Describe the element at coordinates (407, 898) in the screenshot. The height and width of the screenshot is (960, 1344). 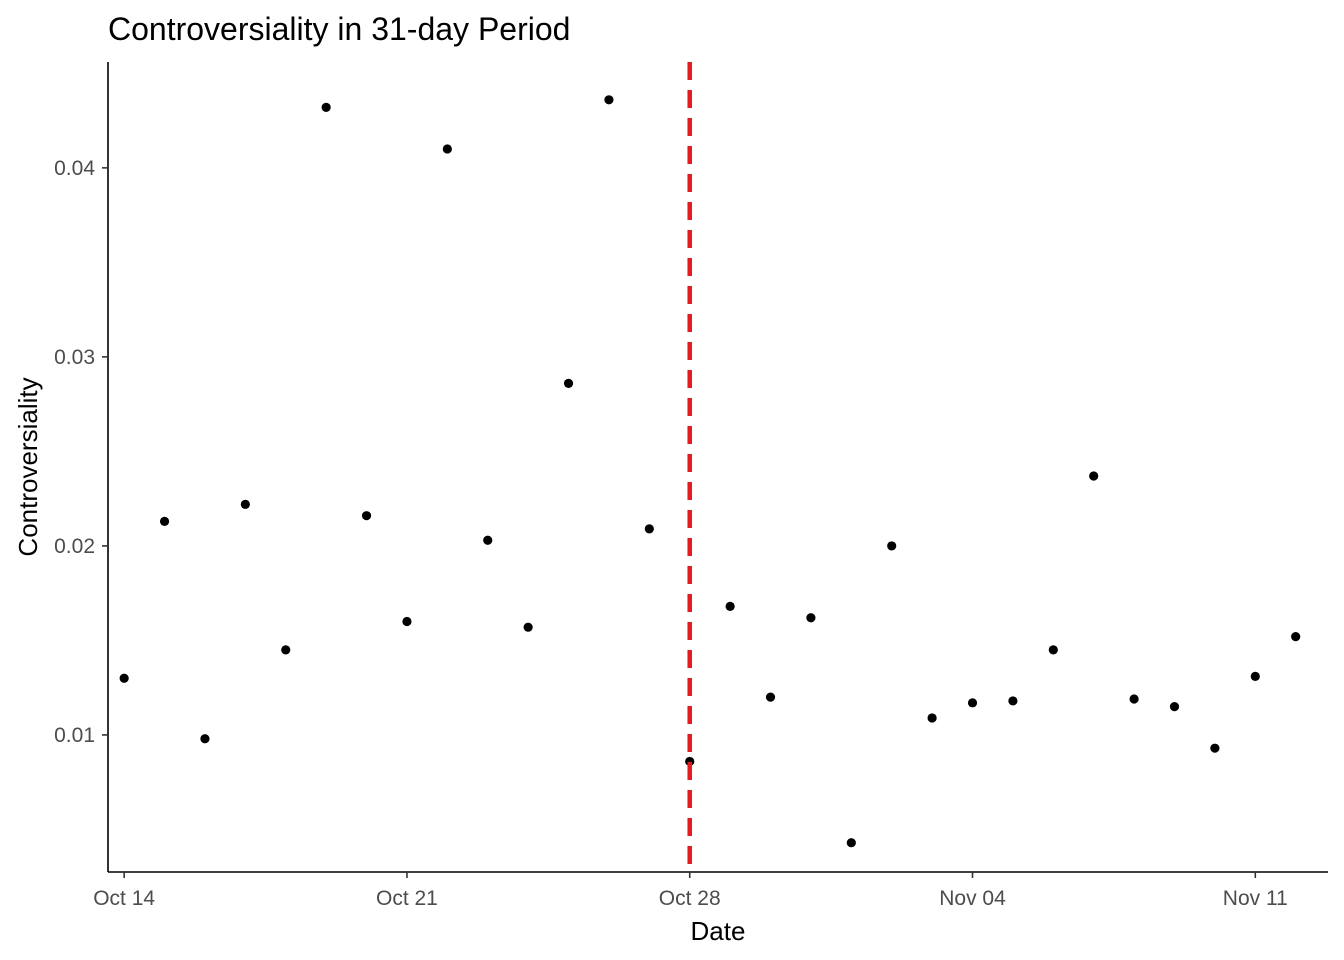
I see `x-tick-label: Oct 21` at that location.